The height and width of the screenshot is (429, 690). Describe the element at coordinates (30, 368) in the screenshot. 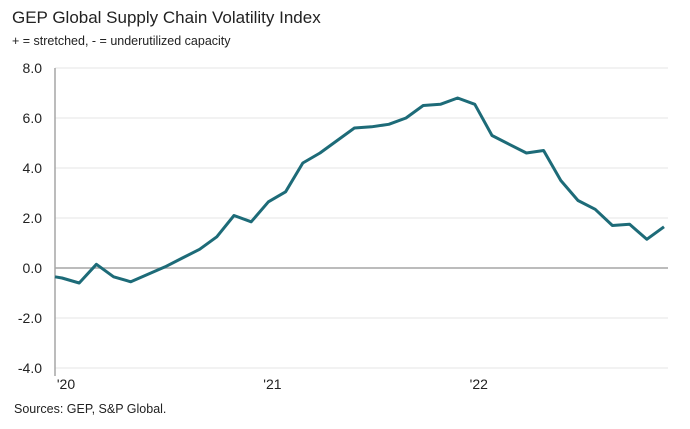

I see `y-tick-label: -4.0` at that location.